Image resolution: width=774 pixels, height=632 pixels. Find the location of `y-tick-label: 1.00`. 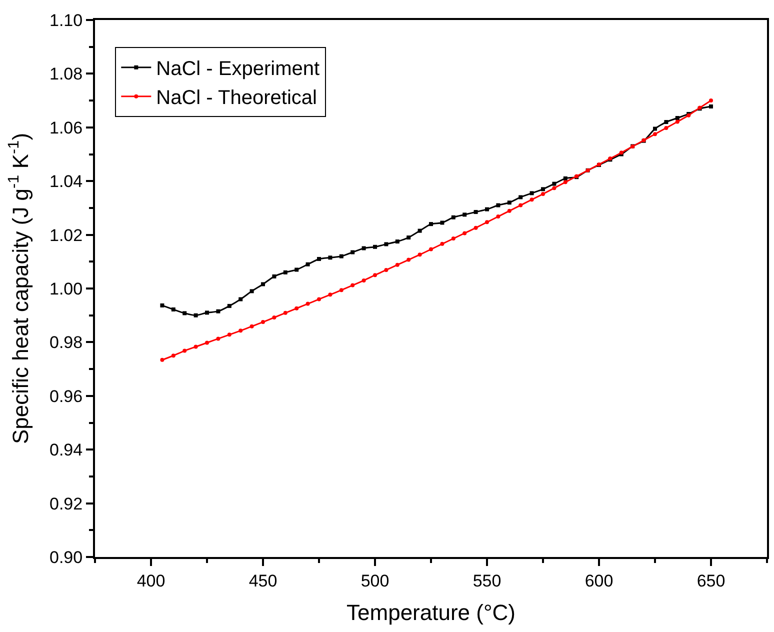

y-tick-label: 1.00 is located at coordinates (66, 288).